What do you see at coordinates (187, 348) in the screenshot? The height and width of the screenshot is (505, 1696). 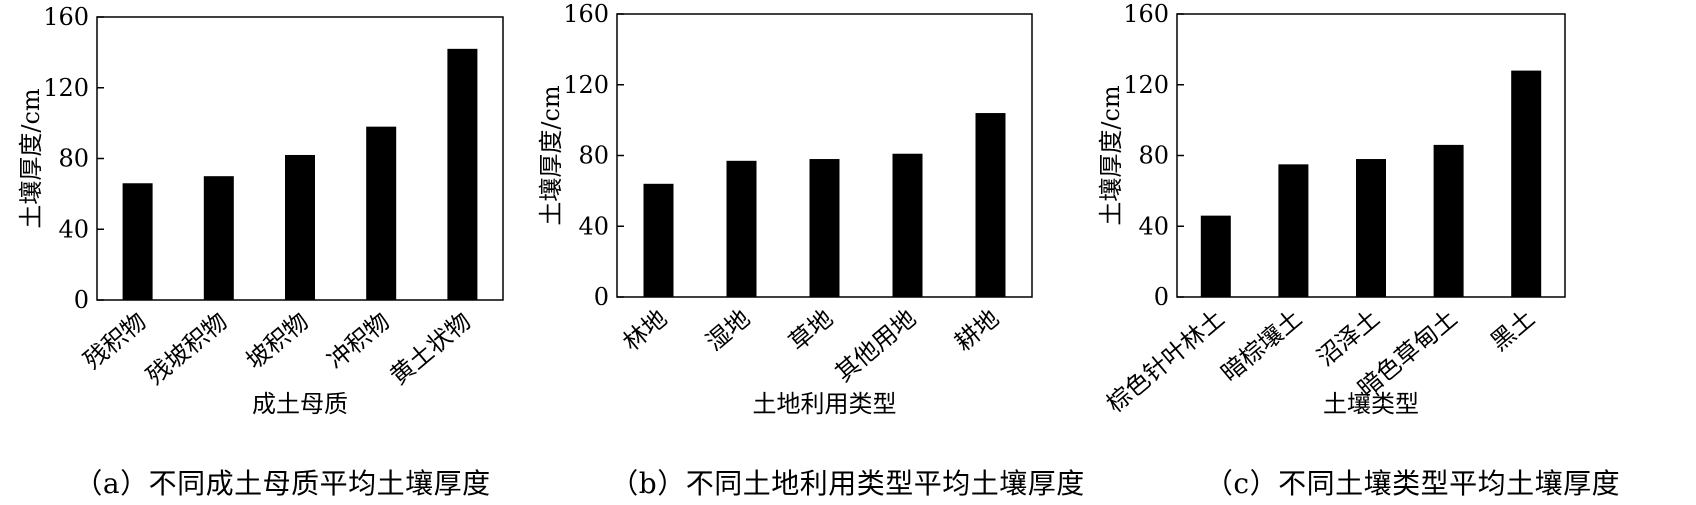 I see `category-label: 残坡积物` at bounding box center [187, 348].